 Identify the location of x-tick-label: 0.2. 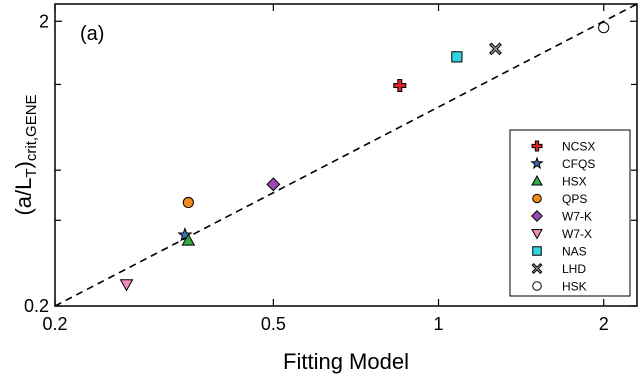
(54, 324).